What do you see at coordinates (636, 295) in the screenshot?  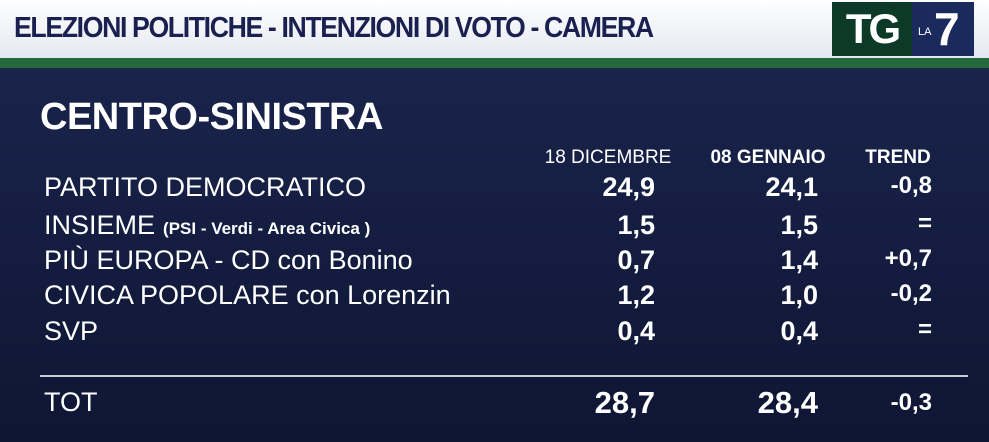 I see `cell-value: 1,2` at bounding box center [636, 295].